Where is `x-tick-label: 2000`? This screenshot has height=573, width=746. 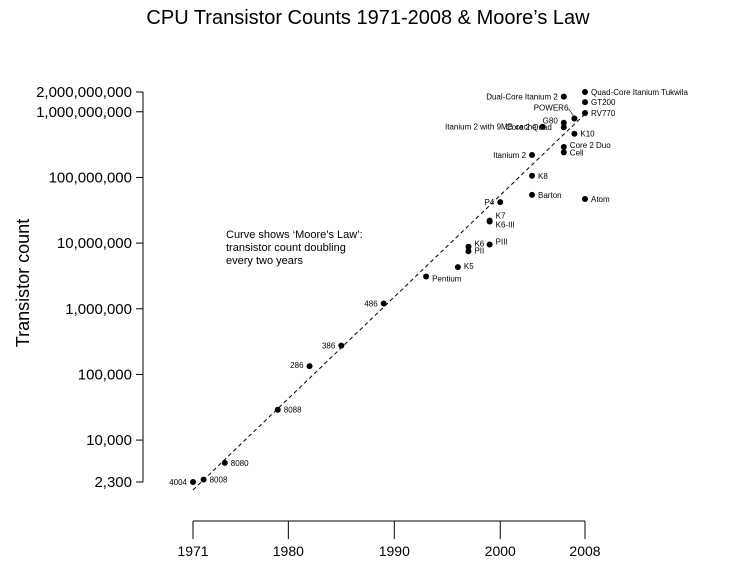 x-tick-label: 2000 is located at coordinates (500, 551).